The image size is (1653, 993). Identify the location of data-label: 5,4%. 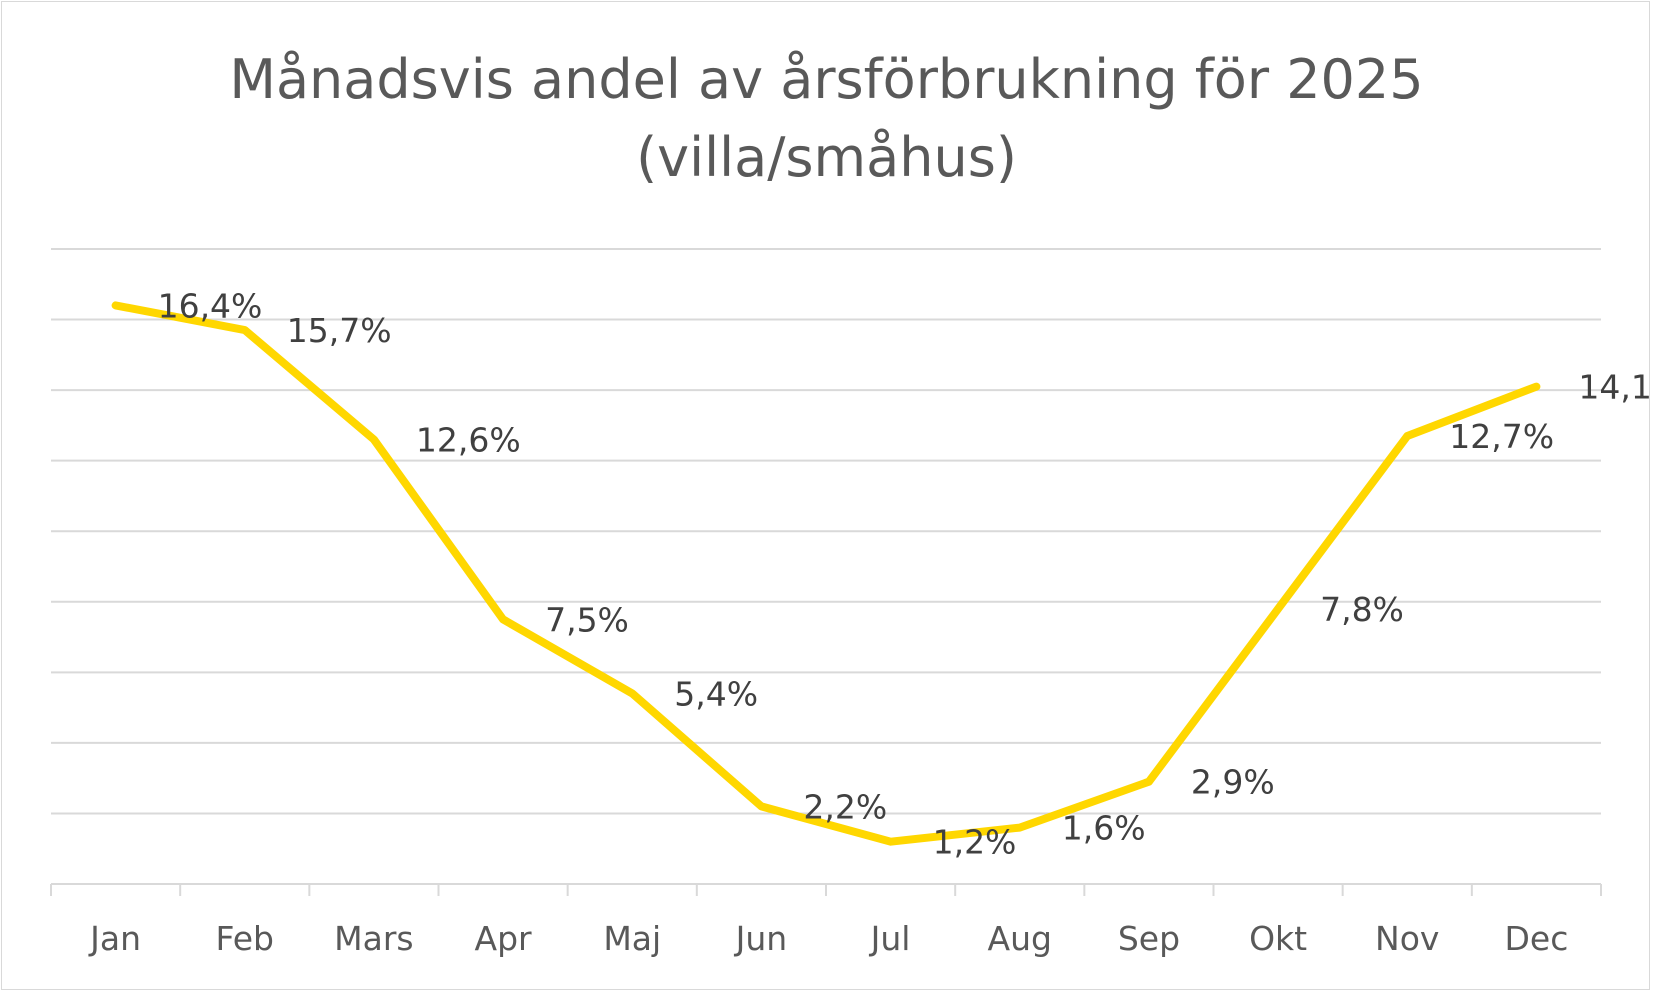
(716, 694).